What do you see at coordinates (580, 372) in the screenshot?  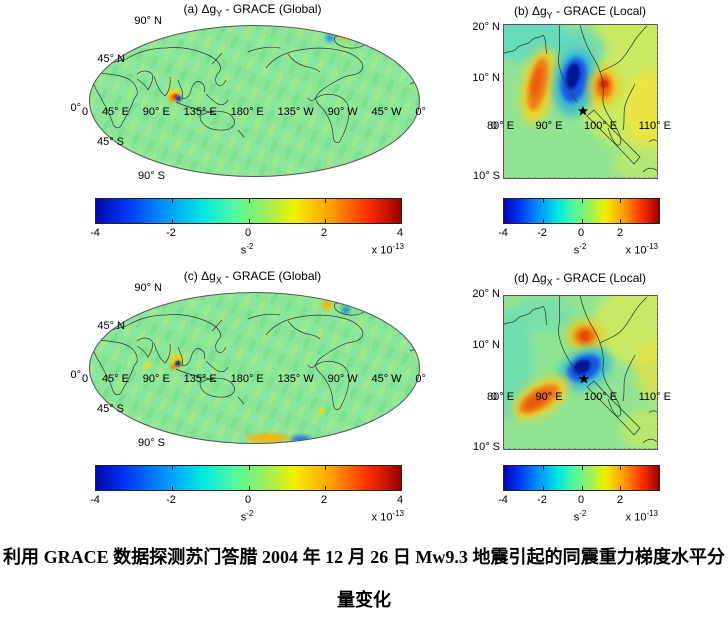 I see `local-map-d` at bounding box center [580, 372].